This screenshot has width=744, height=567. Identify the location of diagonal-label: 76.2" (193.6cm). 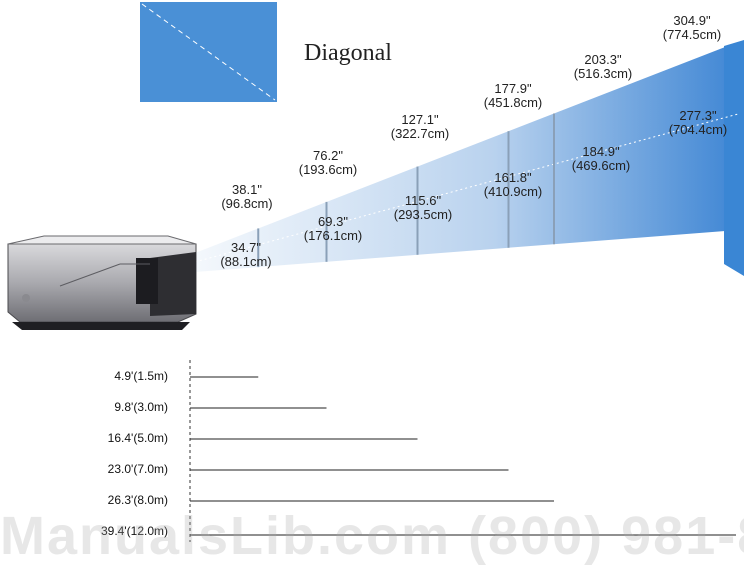
(328, 162).